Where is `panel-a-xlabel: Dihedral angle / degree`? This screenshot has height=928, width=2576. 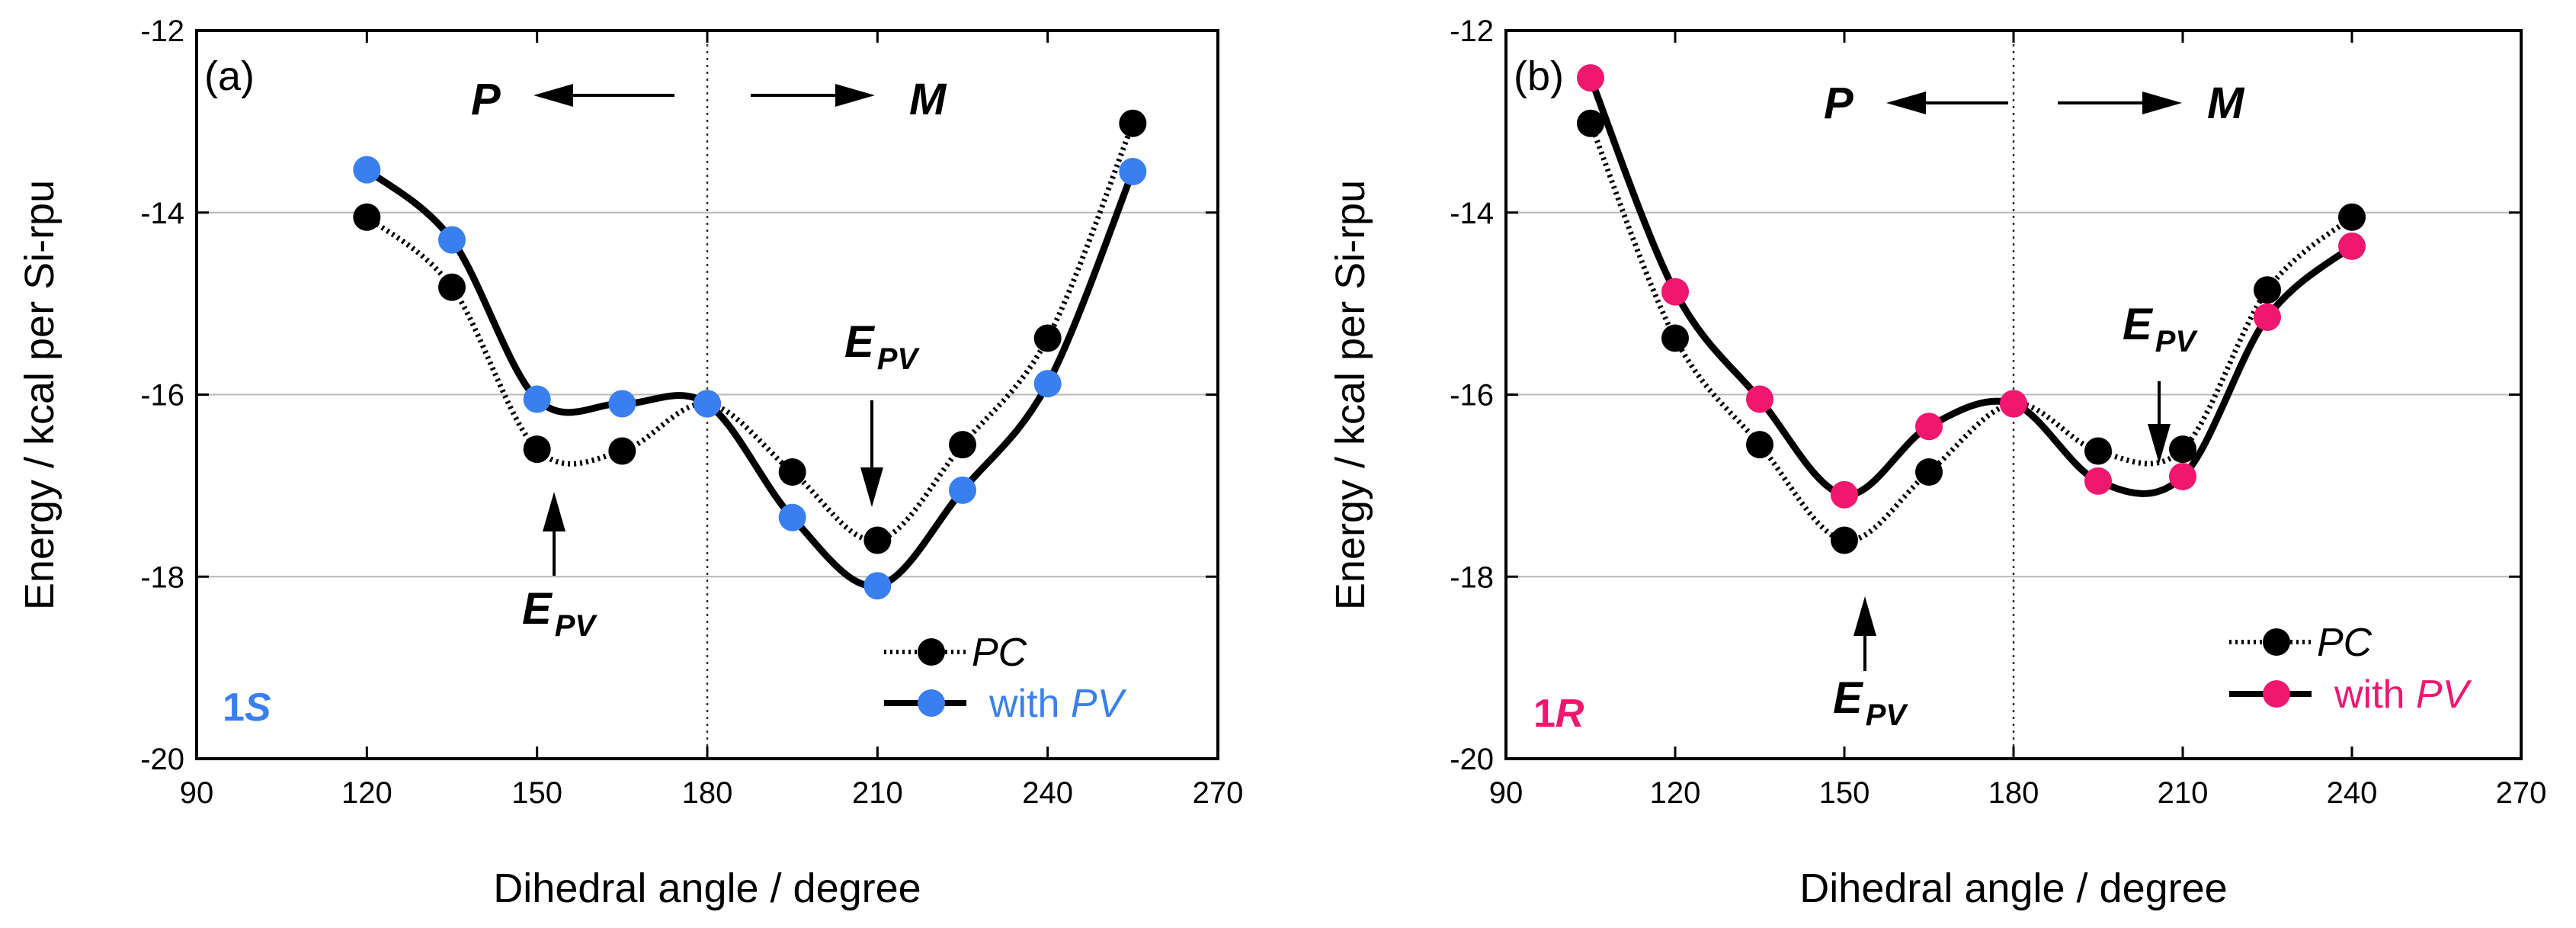
panel-a-xlabel: Dihedral angle / degree is located at coordinates (707, 888).